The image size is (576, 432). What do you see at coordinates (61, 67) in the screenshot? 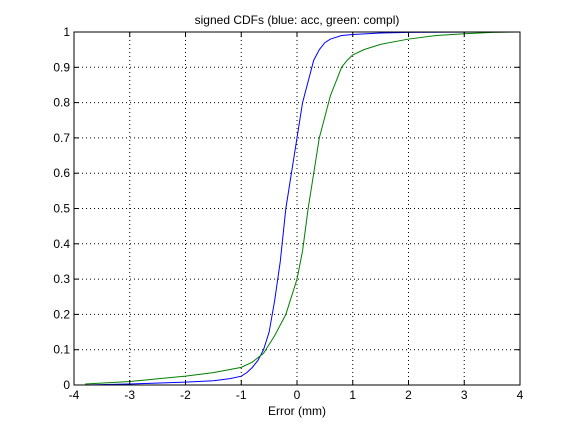
I see `y-tick-label: 0.9` at bounding box center [61, 67].